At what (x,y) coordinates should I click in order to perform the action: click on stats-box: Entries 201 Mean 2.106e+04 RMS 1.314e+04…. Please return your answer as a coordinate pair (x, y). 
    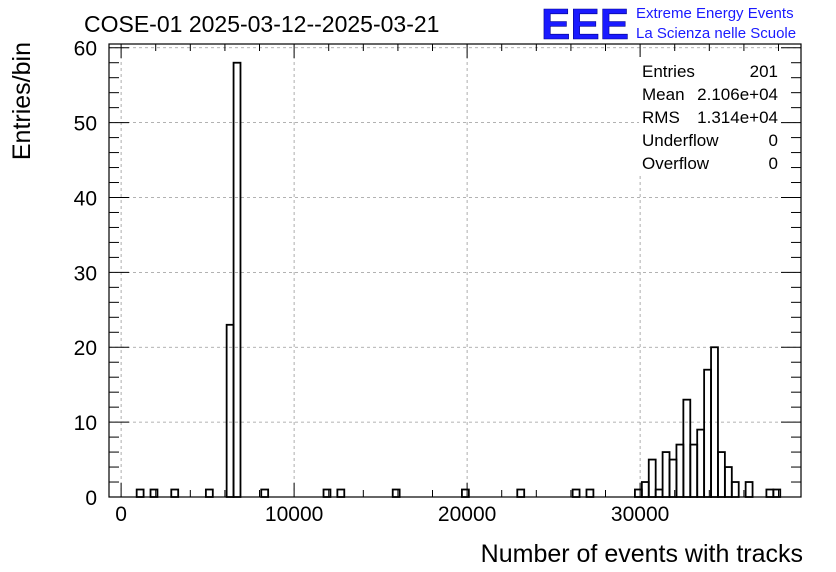
    Looking at the image, I should click on (710, 116).